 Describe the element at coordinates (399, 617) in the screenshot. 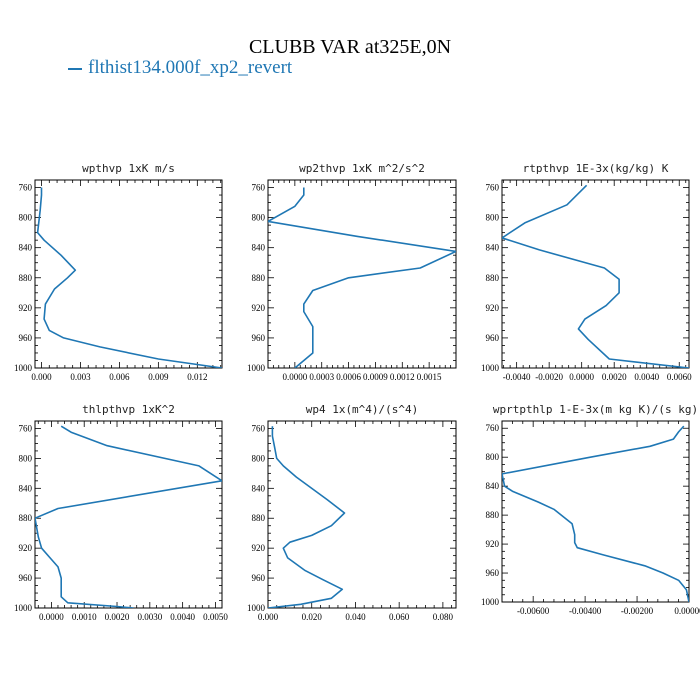

I see `x-tick-label: 0.060` at that location.